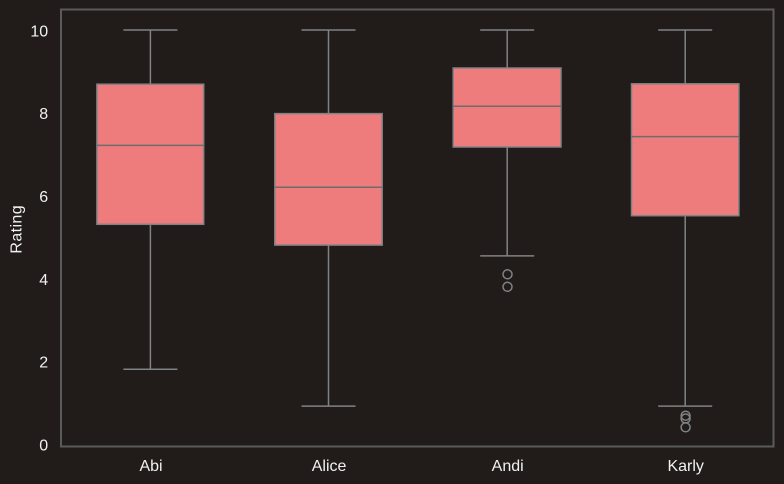 This screenshot has height=484, width=784. What do you see at coordinates (39, 32) in the screenshot?
I see `svg-text: 10` at bounding box center [39, 32].